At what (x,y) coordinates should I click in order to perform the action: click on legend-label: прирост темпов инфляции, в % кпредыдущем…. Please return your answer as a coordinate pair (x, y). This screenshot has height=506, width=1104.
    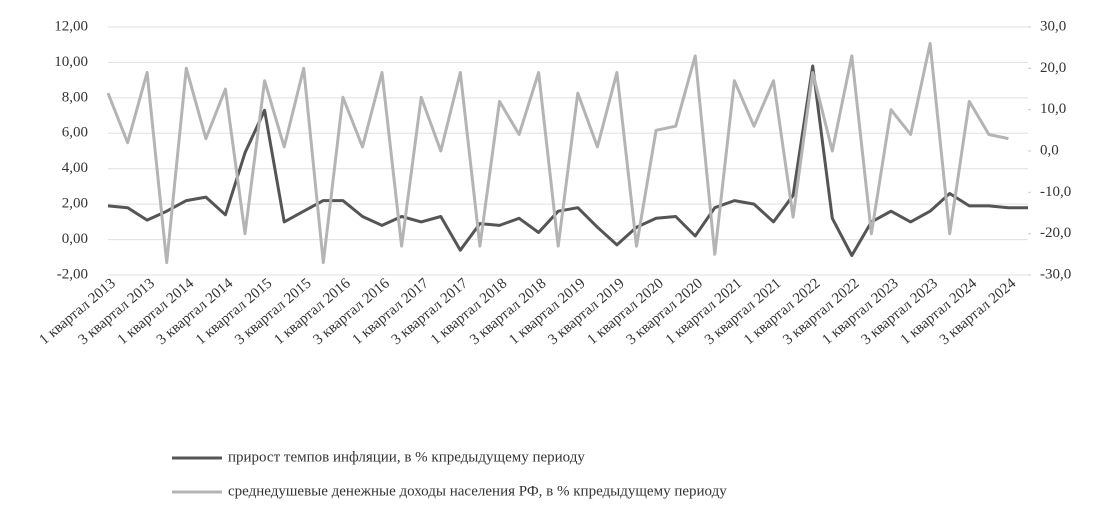
    Looking at the image, I should click on (406, 457).